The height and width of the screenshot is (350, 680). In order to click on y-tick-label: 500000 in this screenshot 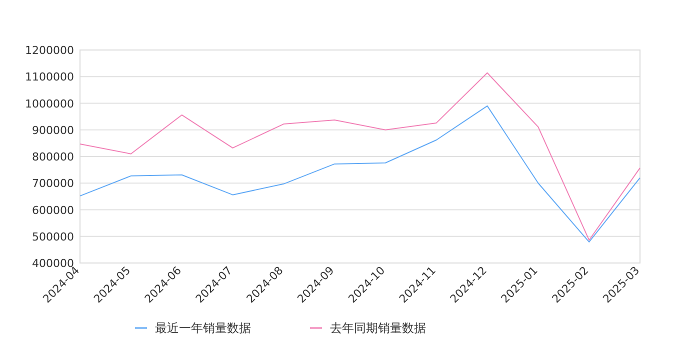, I will do `click(53, 237)`.